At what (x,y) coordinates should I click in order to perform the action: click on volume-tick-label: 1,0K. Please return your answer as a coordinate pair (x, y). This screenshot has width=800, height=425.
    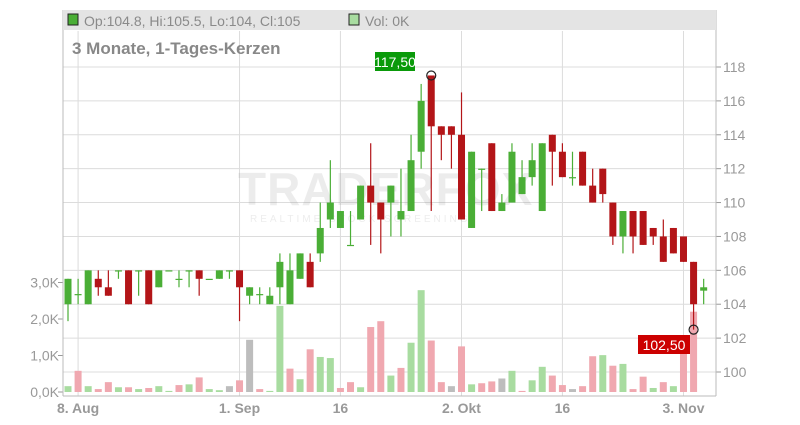
    Looking at the image, I should click on (44, 356).